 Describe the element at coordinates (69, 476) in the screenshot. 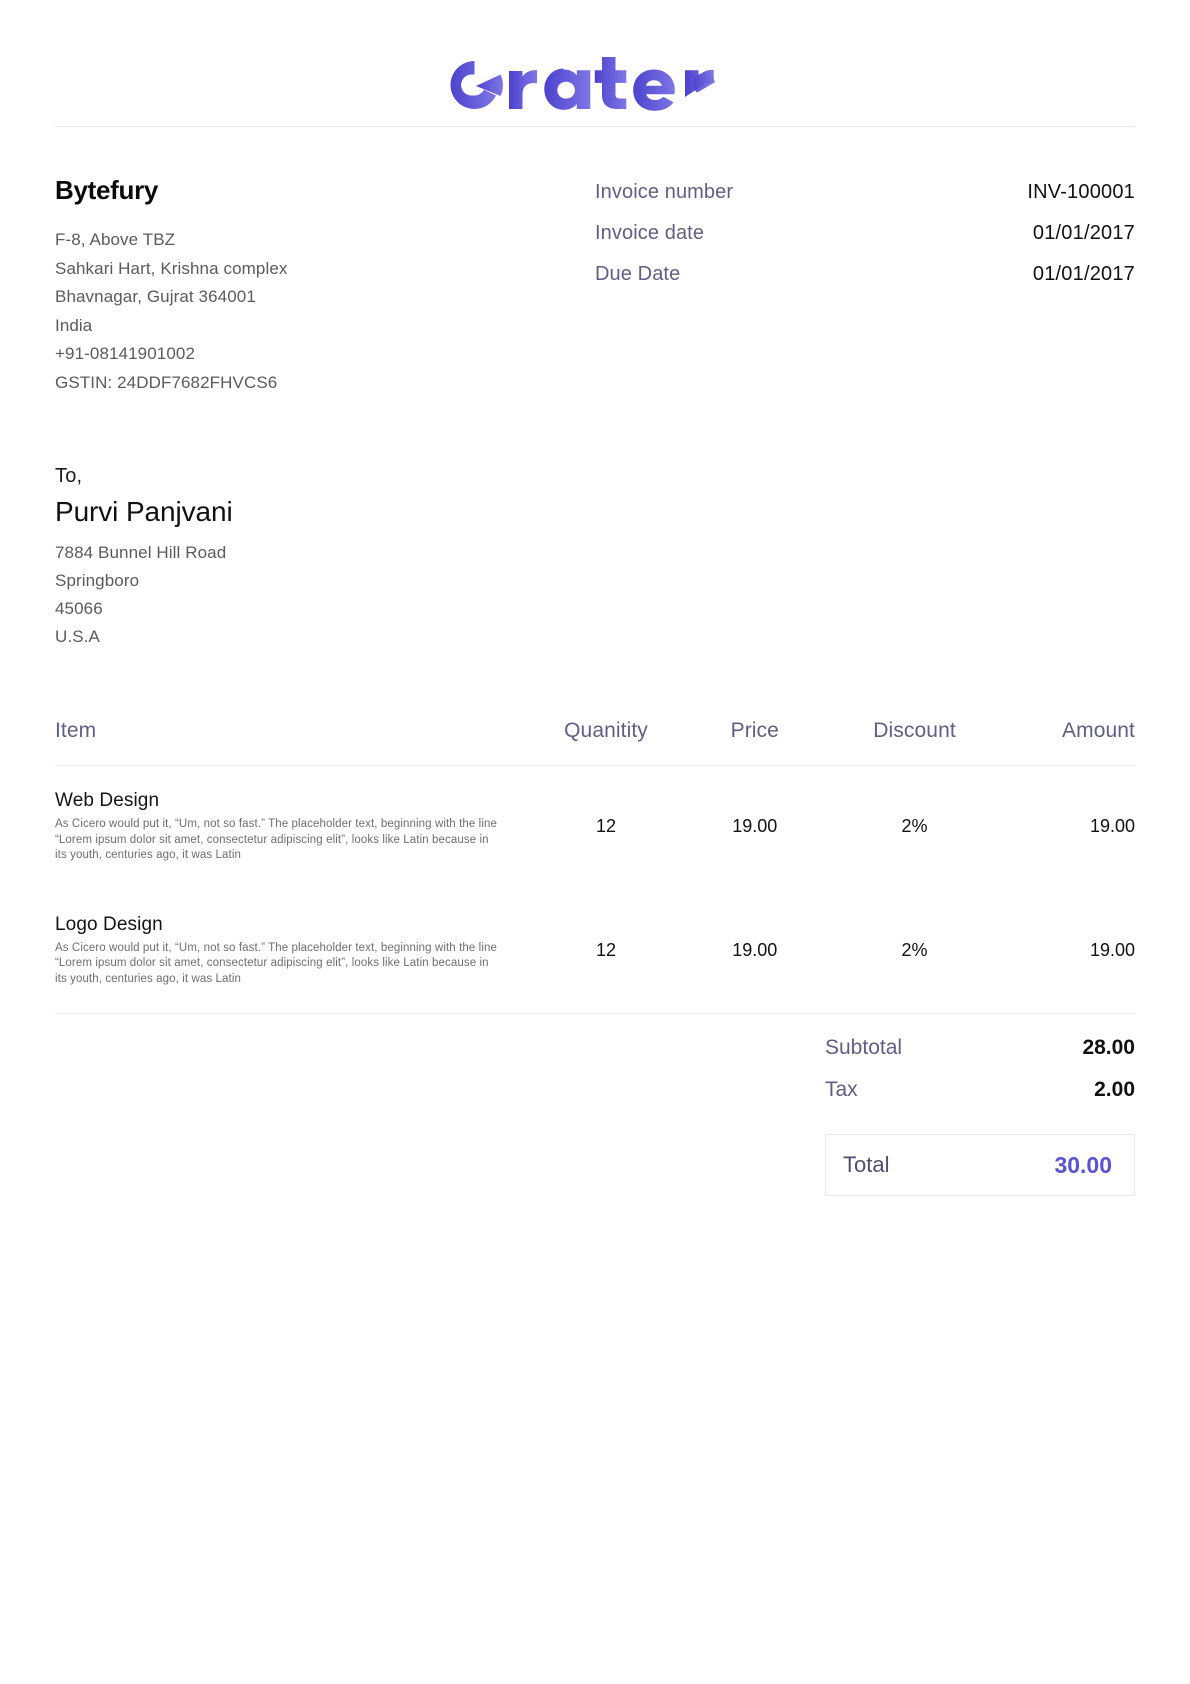

I see `bill-to-label: To,` at that location.